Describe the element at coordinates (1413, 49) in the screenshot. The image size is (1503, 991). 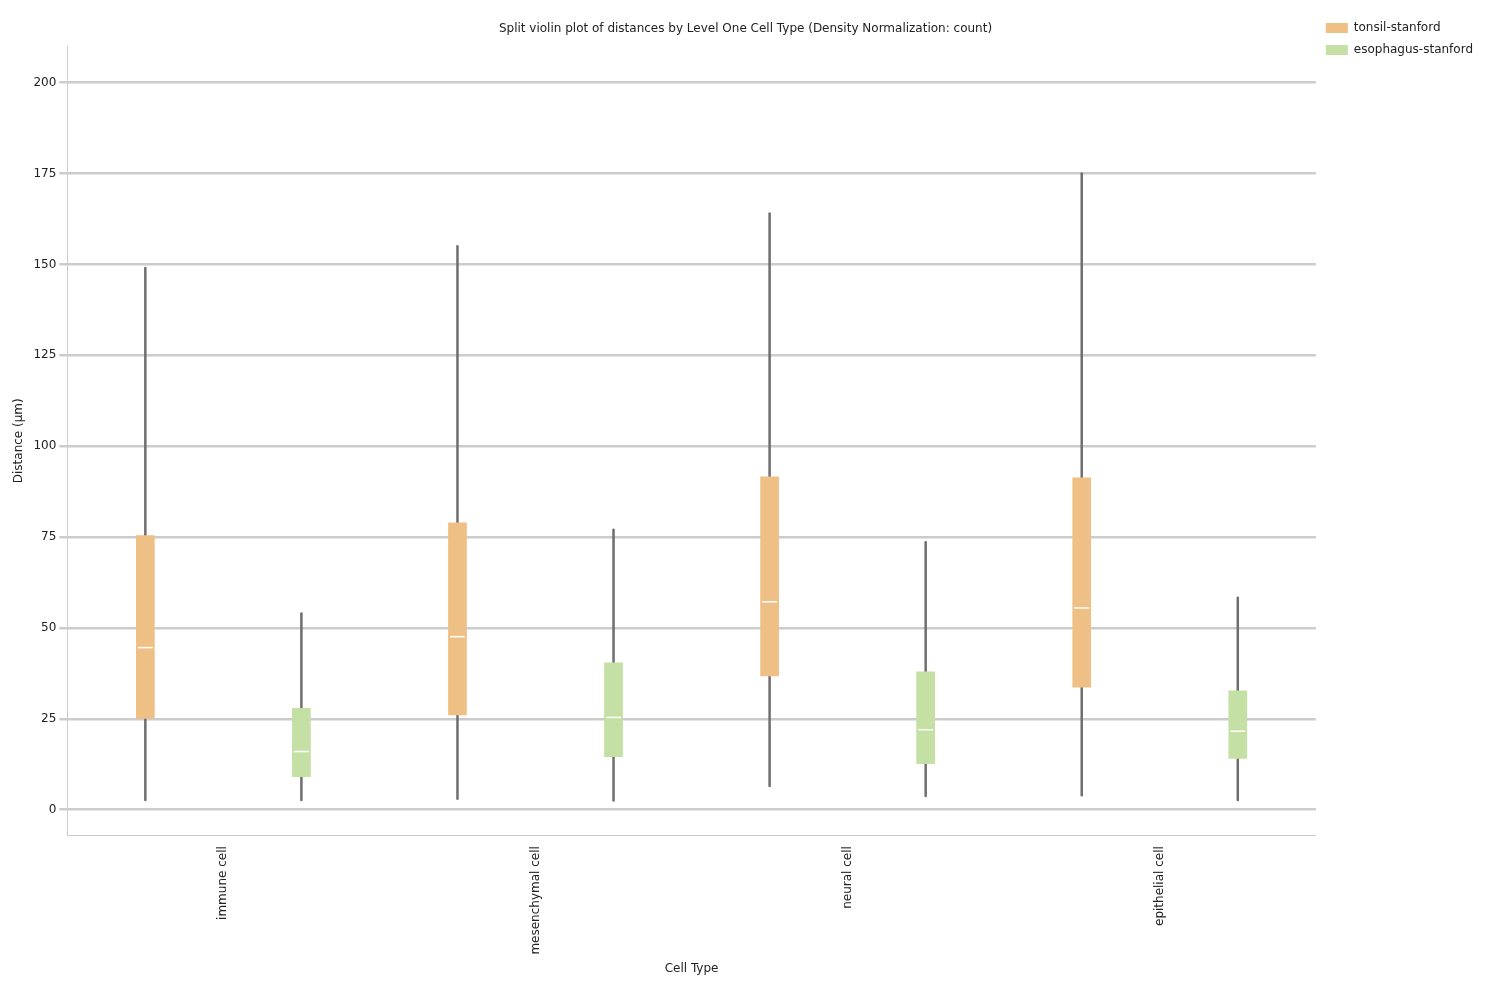
I see `legend-label: esophagus-stanford` at that location.